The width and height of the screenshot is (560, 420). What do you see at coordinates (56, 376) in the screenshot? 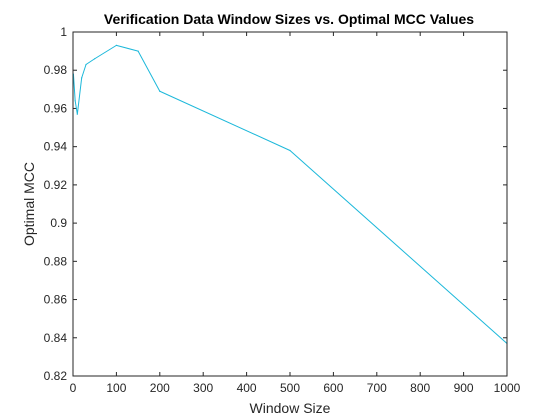
I see `y-tick-label: 0.82` at bounding box center [56, 376].